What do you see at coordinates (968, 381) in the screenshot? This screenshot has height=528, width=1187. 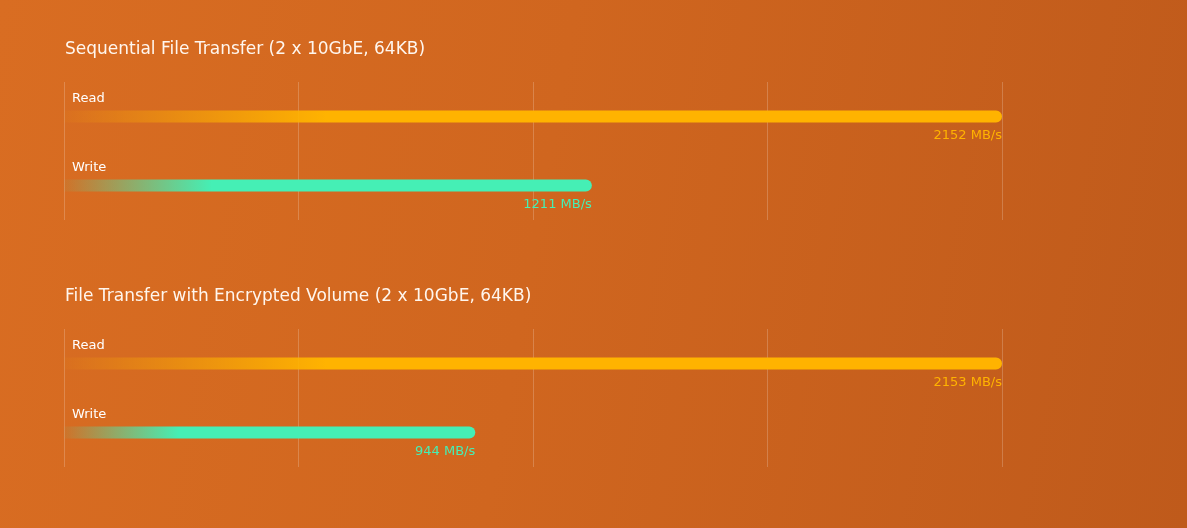 I see `data-label: 2153 MB/s` at bounding box center [968, 381].